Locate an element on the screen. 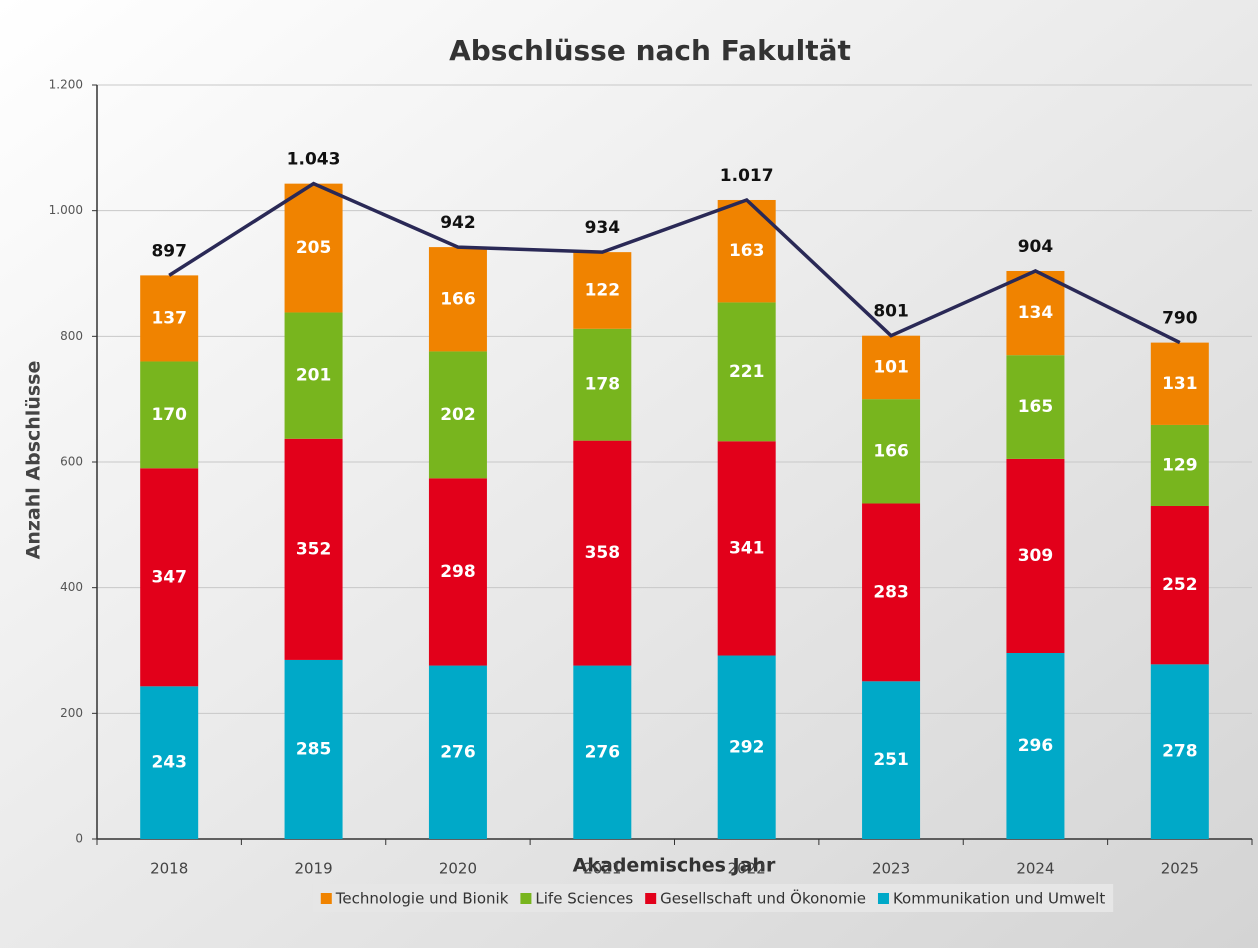 Image resolution: width=1258 pixels, height=952 pixels. y-tick-label: 0 is located at coordinates (79, 839).